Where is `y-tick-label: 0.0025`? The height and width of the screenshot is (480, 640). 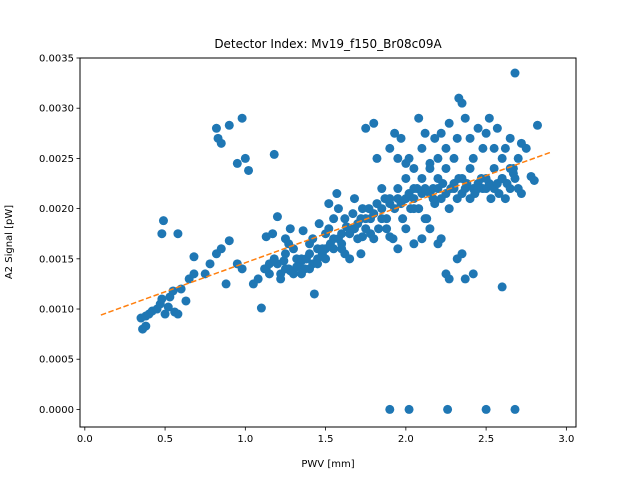 y-tick-label: 0.0025 is located at coordinates (56, 159).